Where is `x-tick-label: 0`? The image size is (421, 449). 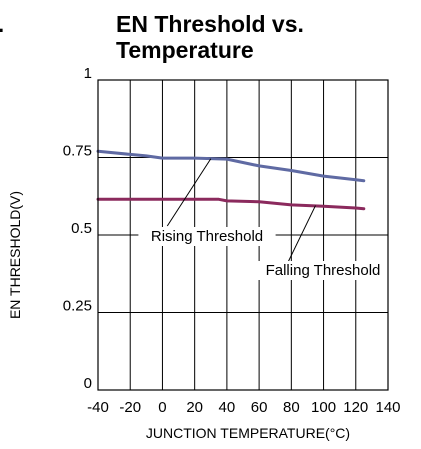
x-tick-label: 0 is located at coordinates (162, 407).